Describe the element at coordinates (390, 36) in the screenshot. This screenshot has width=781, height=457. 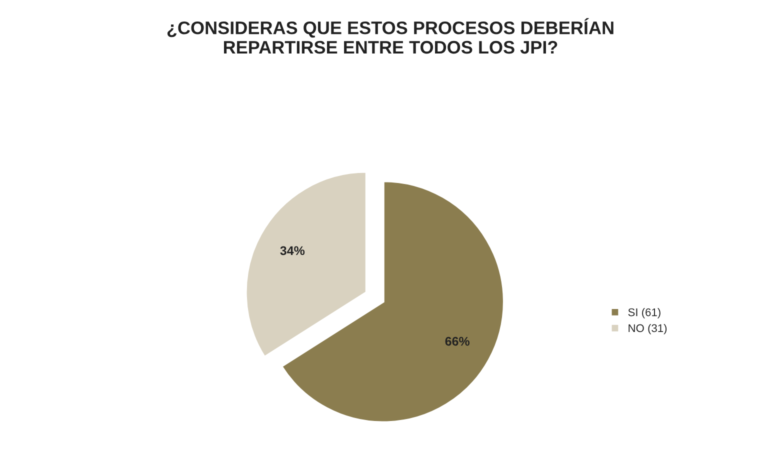
I see `chart-title: ¿CONSIDERAS QUE ESTOS PROCESOS DEBERÍAN REPARTIRSE ENTRE TODOS LOS JPI?` at that location.